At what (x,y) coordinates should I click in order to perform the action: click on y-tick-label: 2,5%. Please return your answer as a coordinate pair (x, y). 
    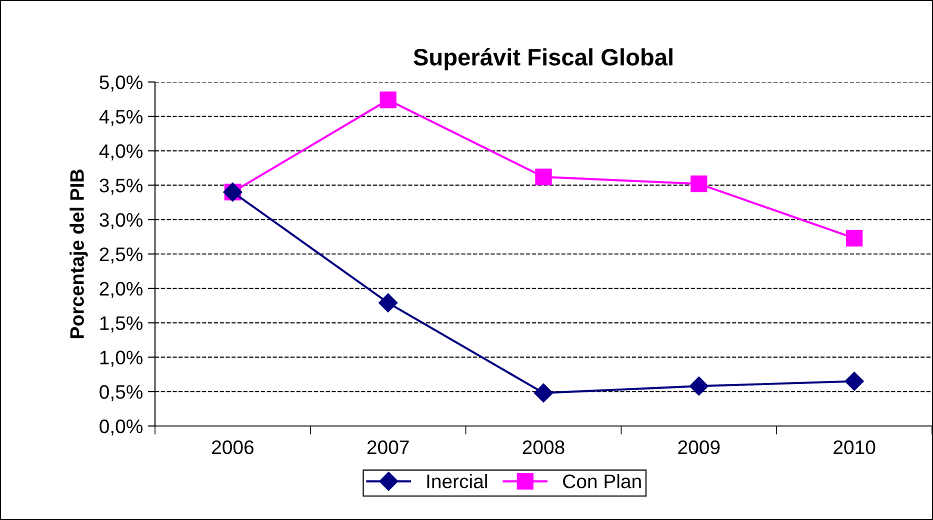
    Looking at the image, I should click on (121, 255).